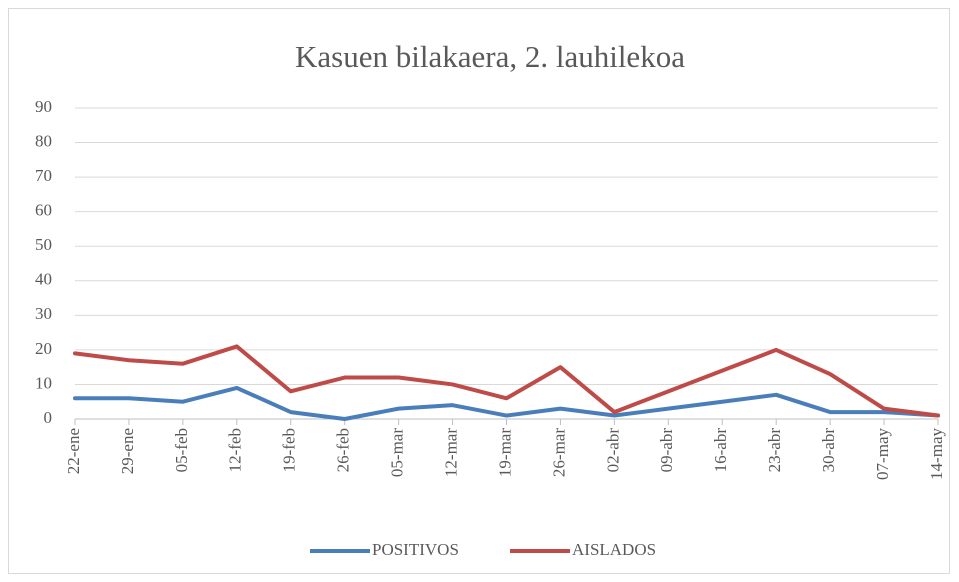 The height and width of the screenshot is (582, 959). Describe the element at coordinates (504, 452) in the screenshot. I see `x-tick-label: 19-mar` at that location.